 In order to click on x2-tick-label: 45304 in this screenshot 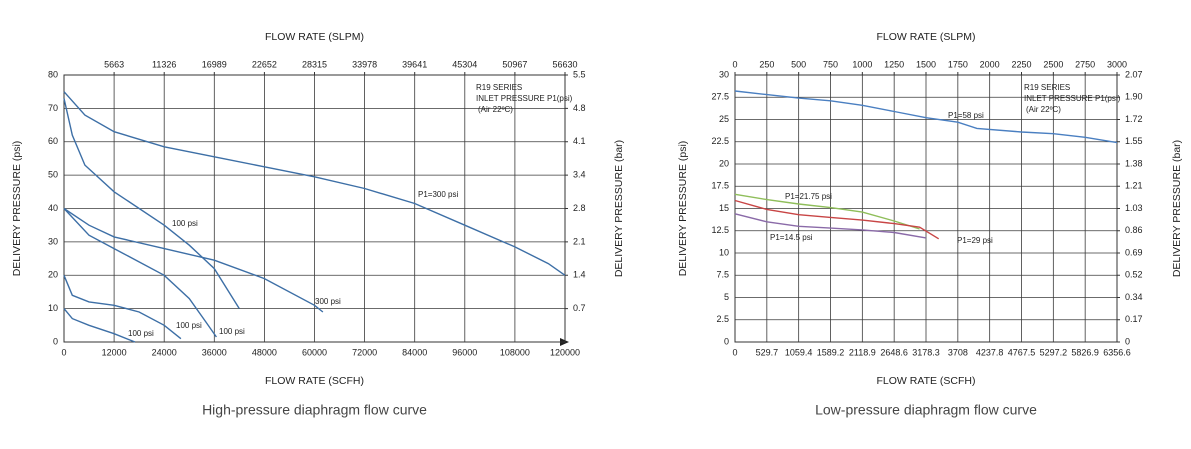, I will do `click(464, 64)`.